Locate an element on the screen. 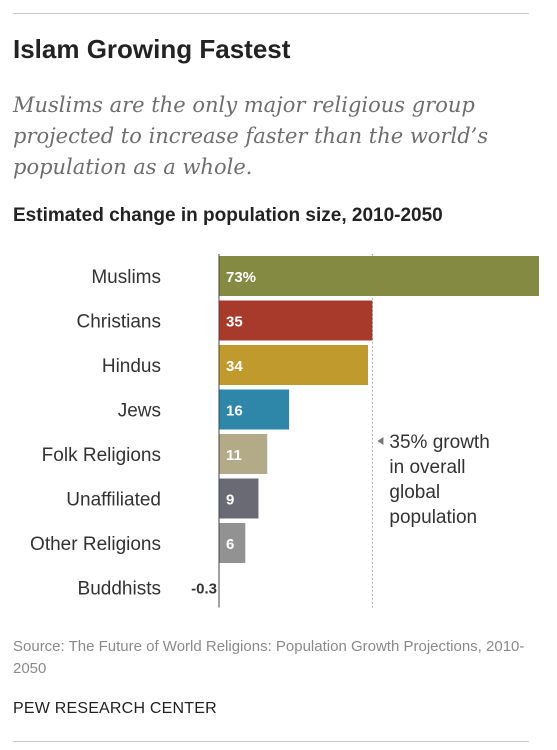 The image size is (557, 750). category-label: Christians is located at coordinates (119, 322).